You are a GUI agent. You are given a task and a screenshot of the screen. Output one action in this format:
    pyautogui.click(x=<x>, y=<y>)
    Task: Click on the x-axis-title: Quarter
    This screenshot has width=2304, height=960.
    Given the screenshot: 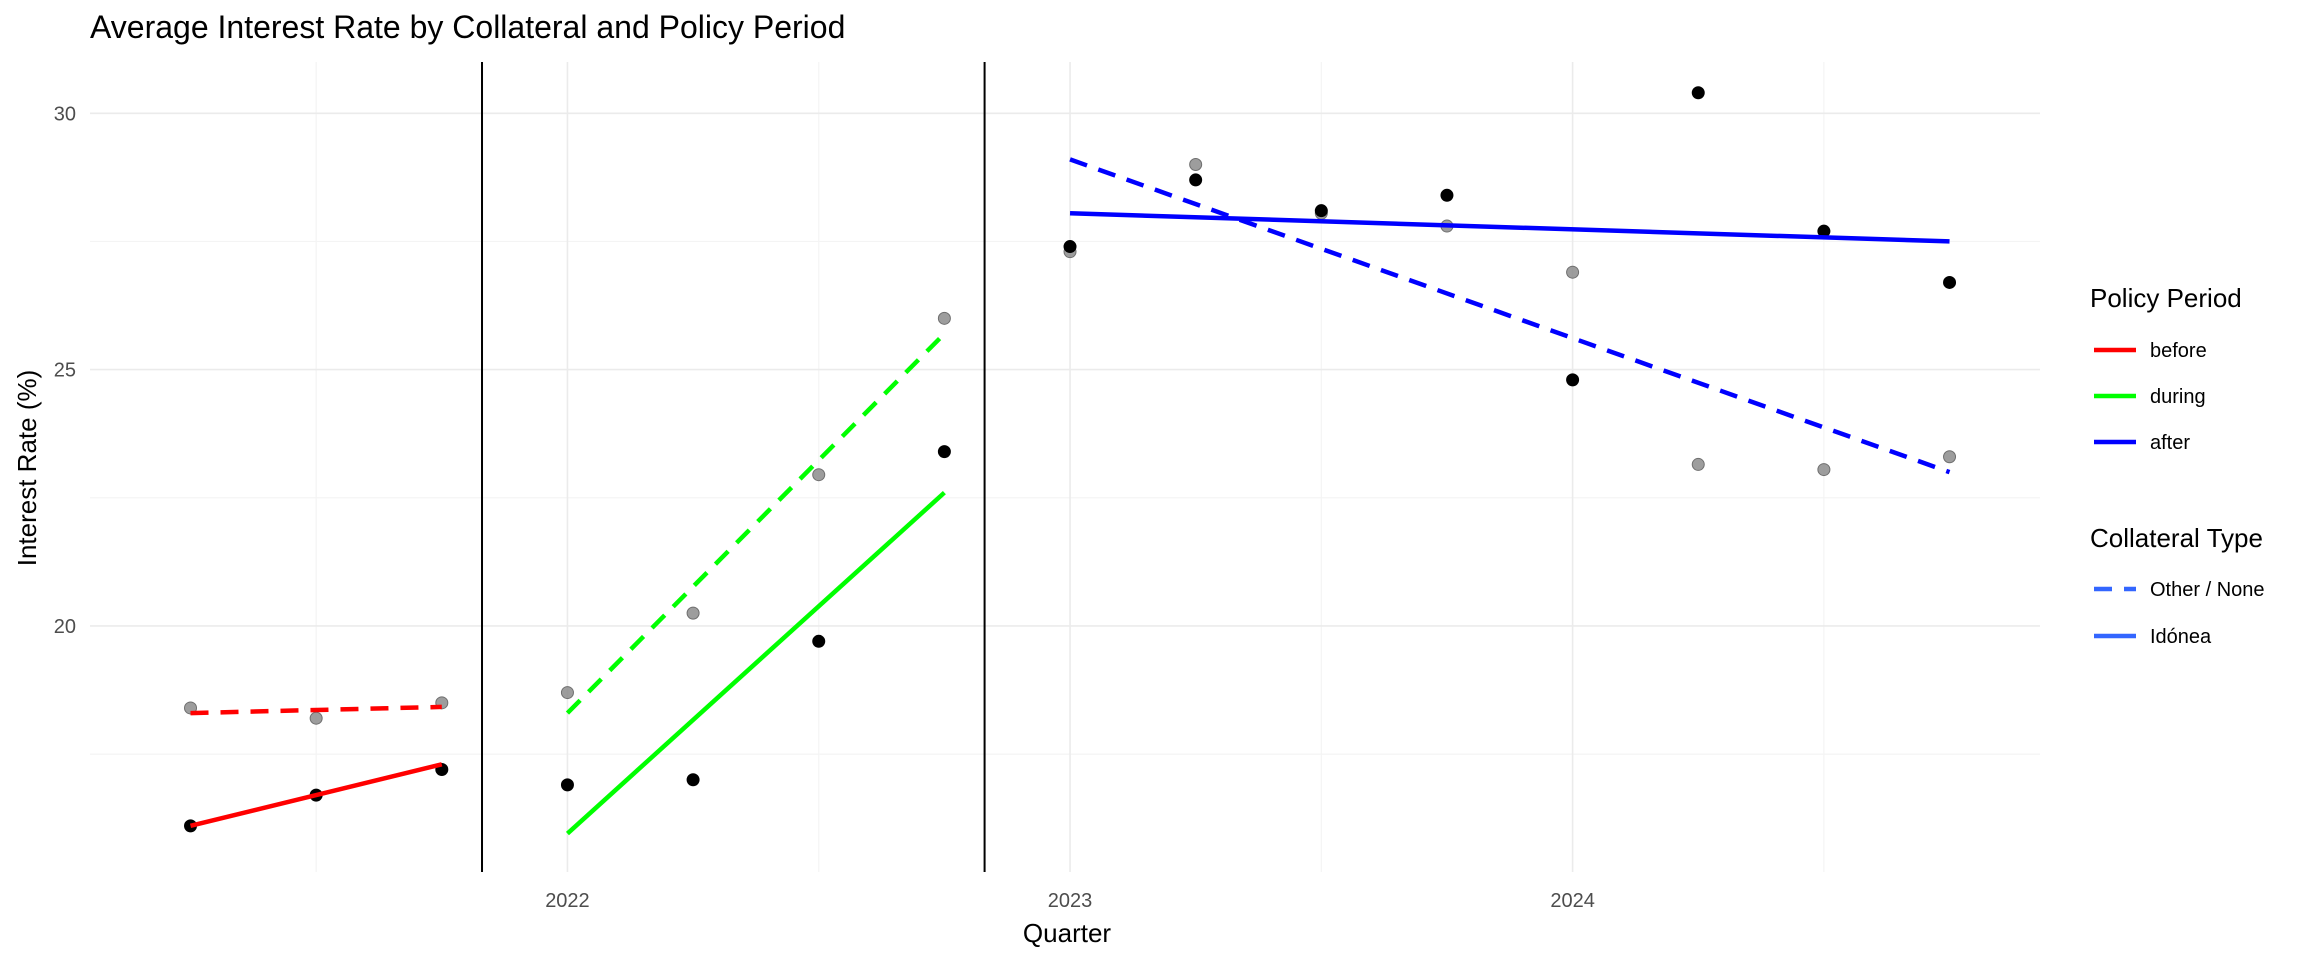 What is the action you would take?
    pyautogui.click(x=1067, y=933)
    